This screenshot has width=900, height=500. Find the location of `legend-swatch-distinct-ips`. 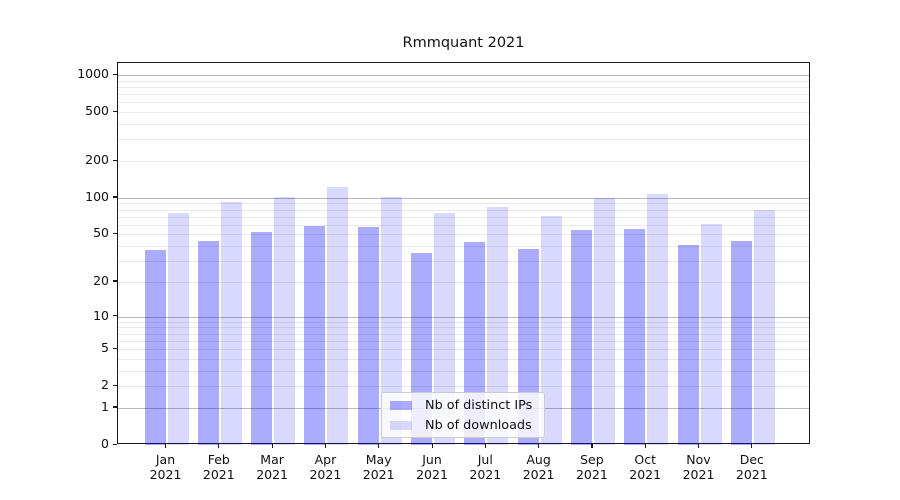

legend-swatch-distinct-ips is located at coordinates (401, 405).